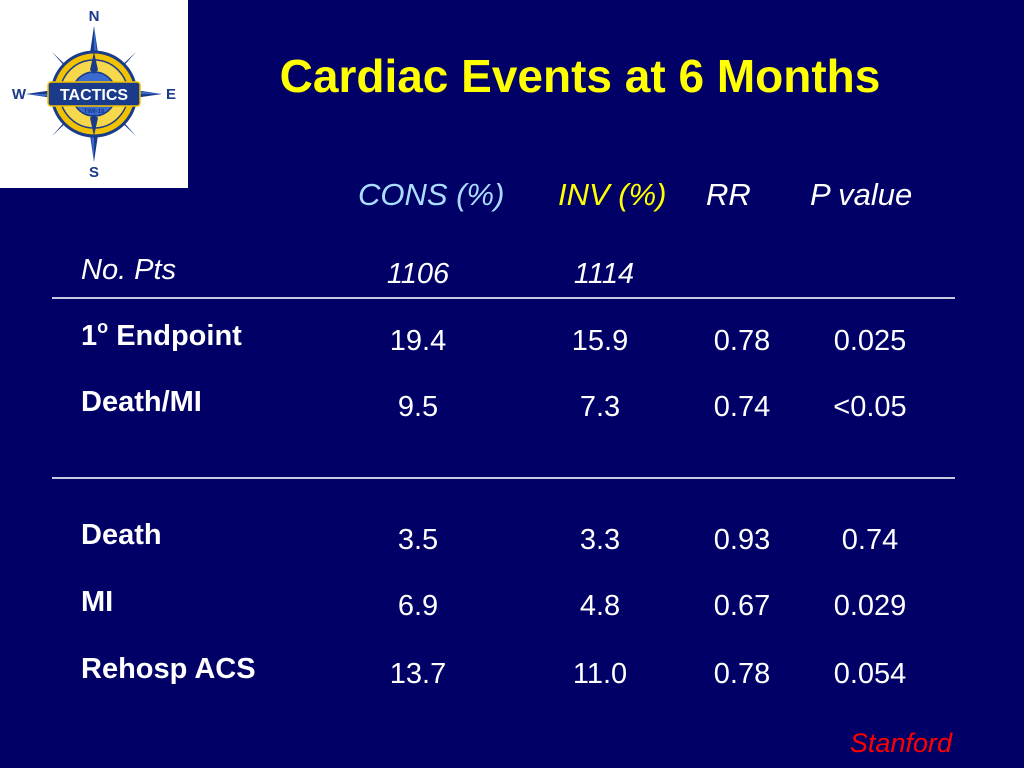 This screenshot has height=768, width=1024. Describe the element at coordinates (94, 112) in the screenshot. I see `logo-subtext: TIMI-18` at that location.